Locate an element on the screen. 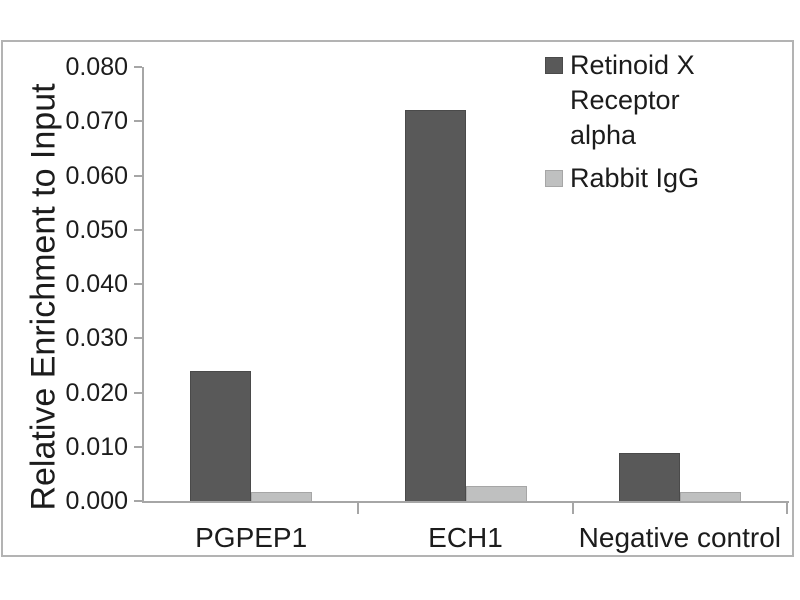 The image size is (800, 600). y-axis-line is located at coordinates (143, 285).